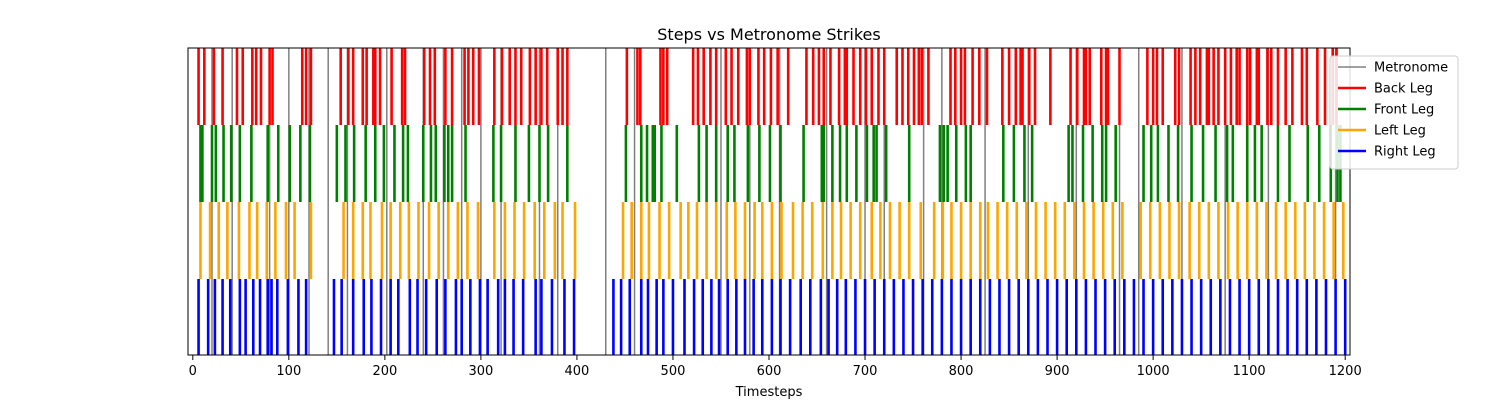  Describe the element at coordinates (769, 392) in the screenshot. I see `x-axis-label: Timesteps` at that location.